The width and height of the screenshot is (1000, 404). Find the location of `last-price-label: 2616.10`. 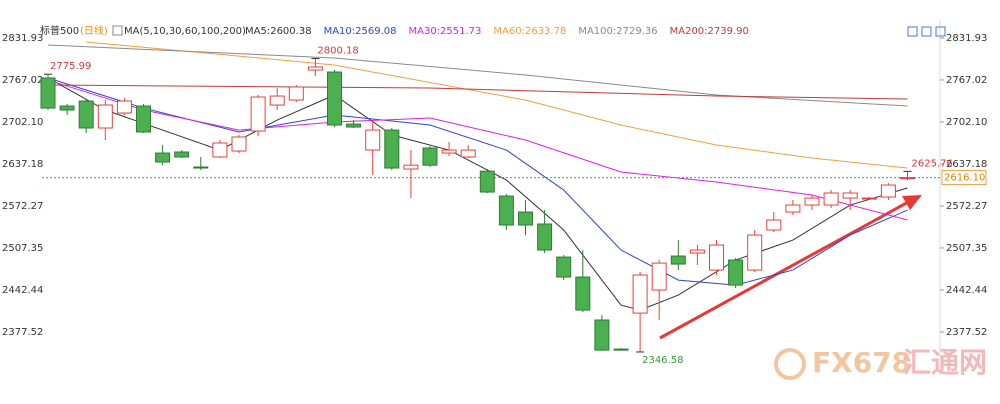

last-price-label: 2616.10 is located at coordinates (964, 178).